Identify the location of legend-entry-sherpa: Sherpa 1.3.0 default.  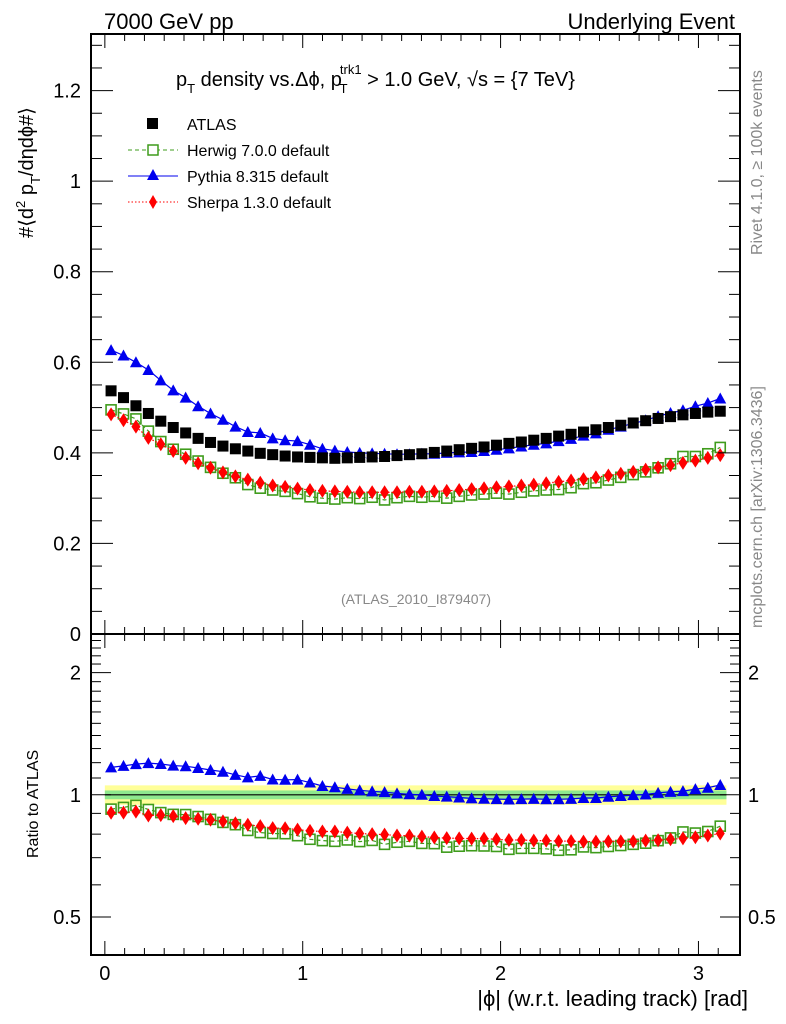
(230, 203).